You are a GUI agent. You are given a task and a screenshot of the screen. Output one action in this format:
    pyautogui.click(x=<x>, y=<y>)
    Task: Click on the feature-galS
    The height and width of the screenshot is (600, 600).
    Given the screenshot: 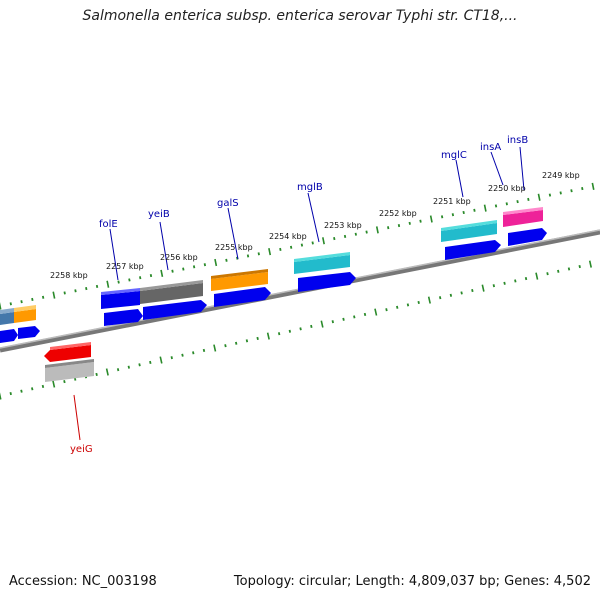 What is the action you would take?
    pyautogui.click(x=239, y=280)
    